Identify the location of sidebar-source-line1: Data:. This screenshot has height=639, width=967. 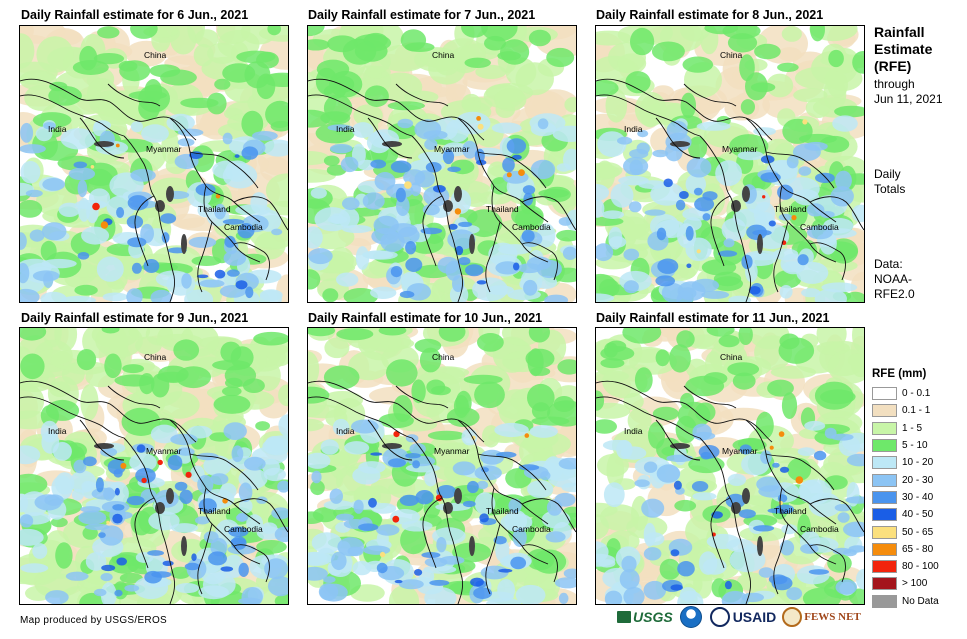
(888, 264).